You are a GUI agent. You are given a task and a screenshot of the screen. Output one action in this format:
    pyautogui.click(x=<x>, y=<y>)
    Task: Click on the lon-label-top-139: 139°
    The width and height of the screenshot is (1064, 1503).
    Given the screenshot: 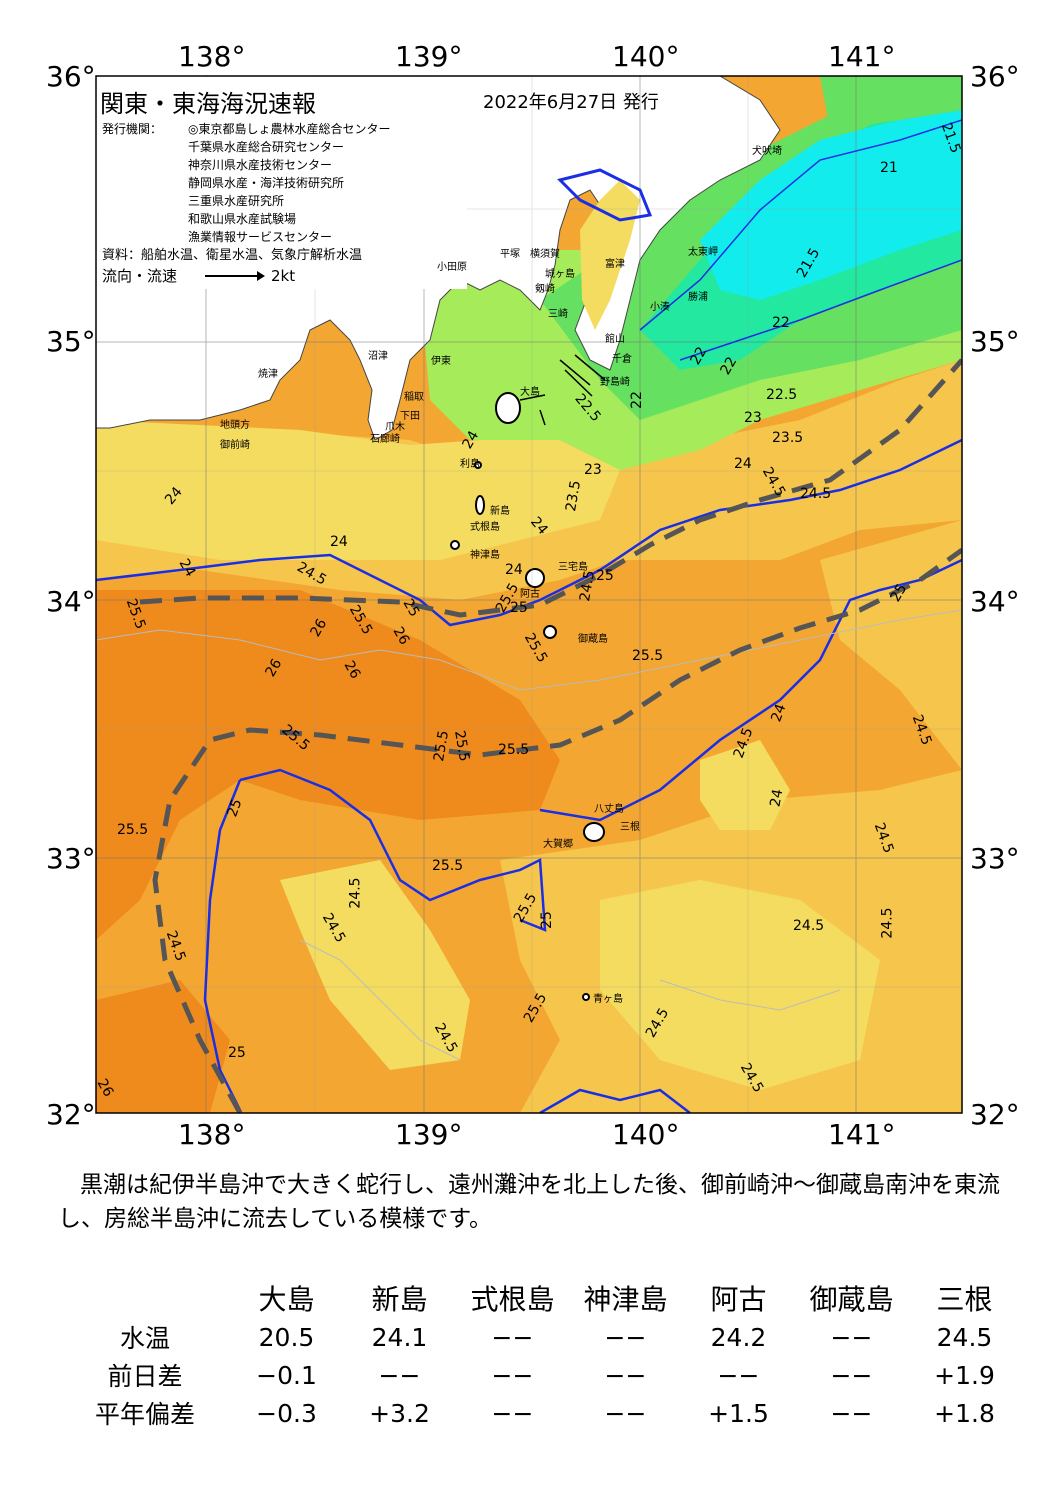 What is the action you would take?
    pyautogui.click(x=429, y=56)
    